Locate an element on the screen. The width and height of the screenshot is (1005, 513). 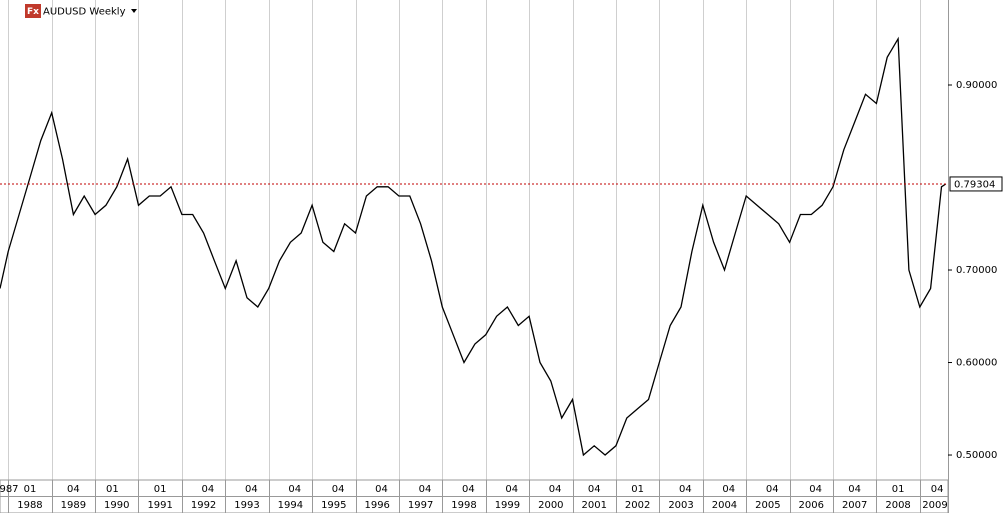
x-year-label: 2001 is located at coordinates (594, 505).